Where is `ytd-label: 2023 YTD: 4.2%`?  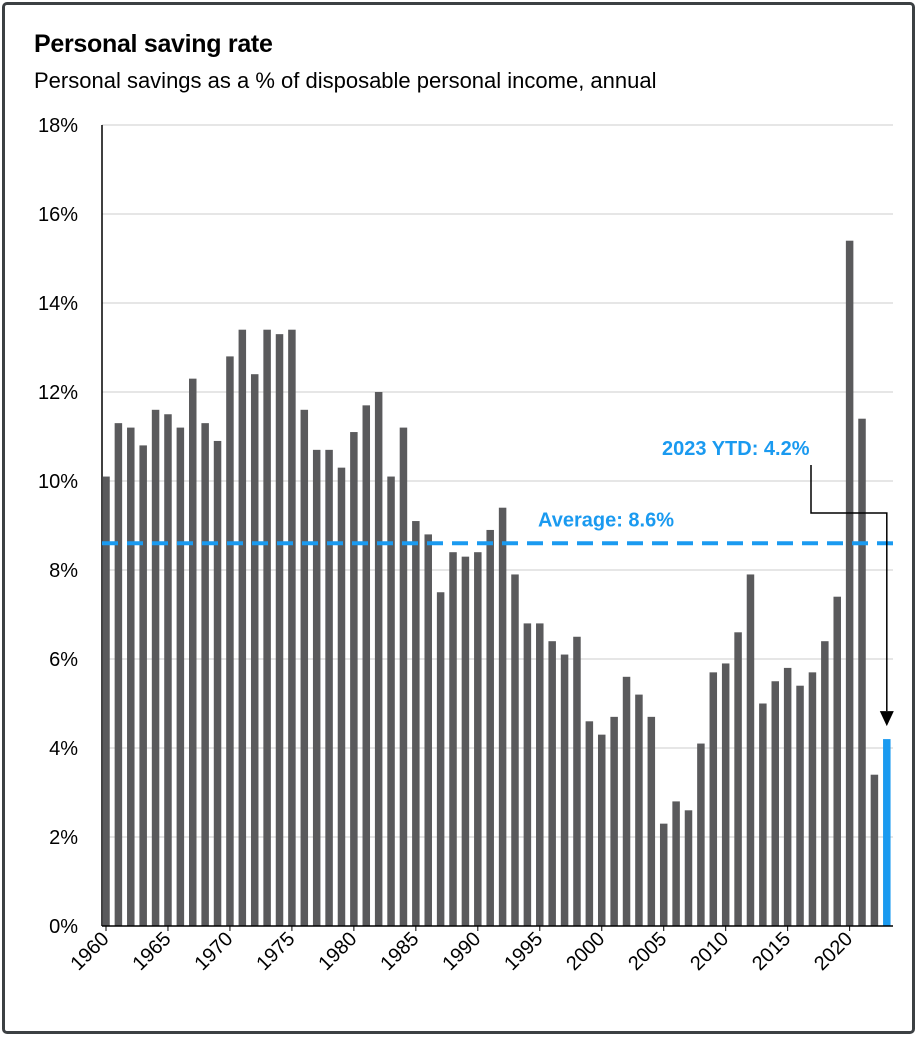
ytd-label: 2023 YTD: 4.2% is located at coordinates (736, 449).